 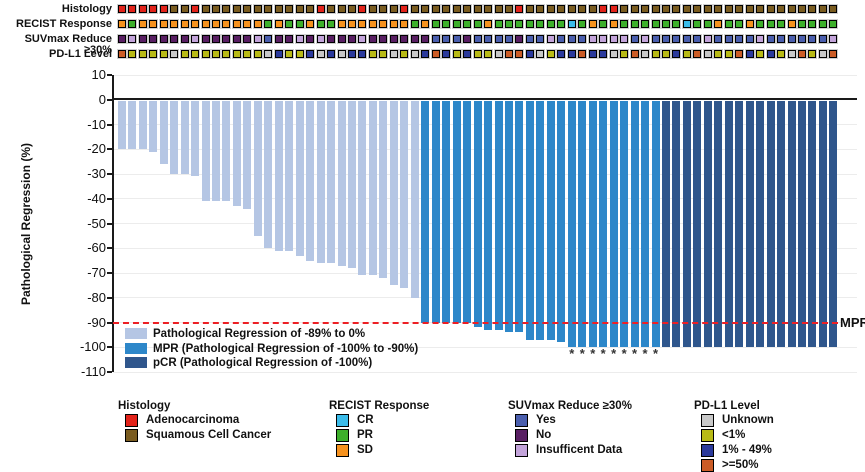 I want to click on mpr-reference-line, so click(x=475, y=322).